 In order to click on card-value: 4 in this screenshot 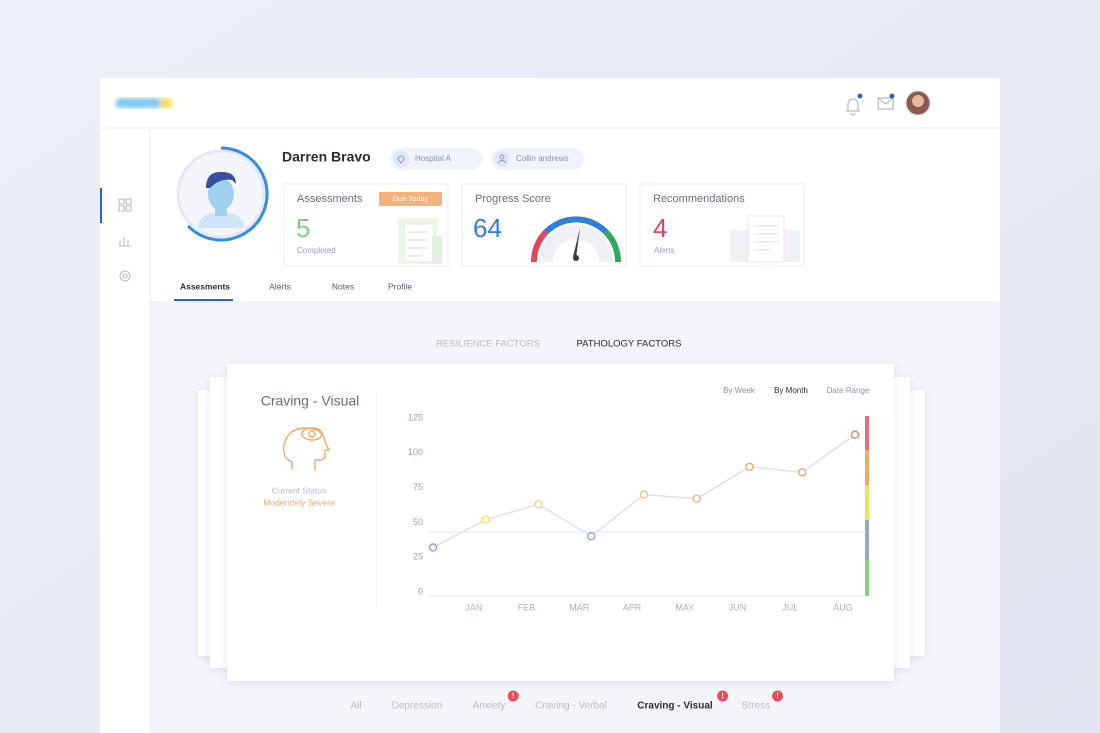, I will do `click(660, 228)`.